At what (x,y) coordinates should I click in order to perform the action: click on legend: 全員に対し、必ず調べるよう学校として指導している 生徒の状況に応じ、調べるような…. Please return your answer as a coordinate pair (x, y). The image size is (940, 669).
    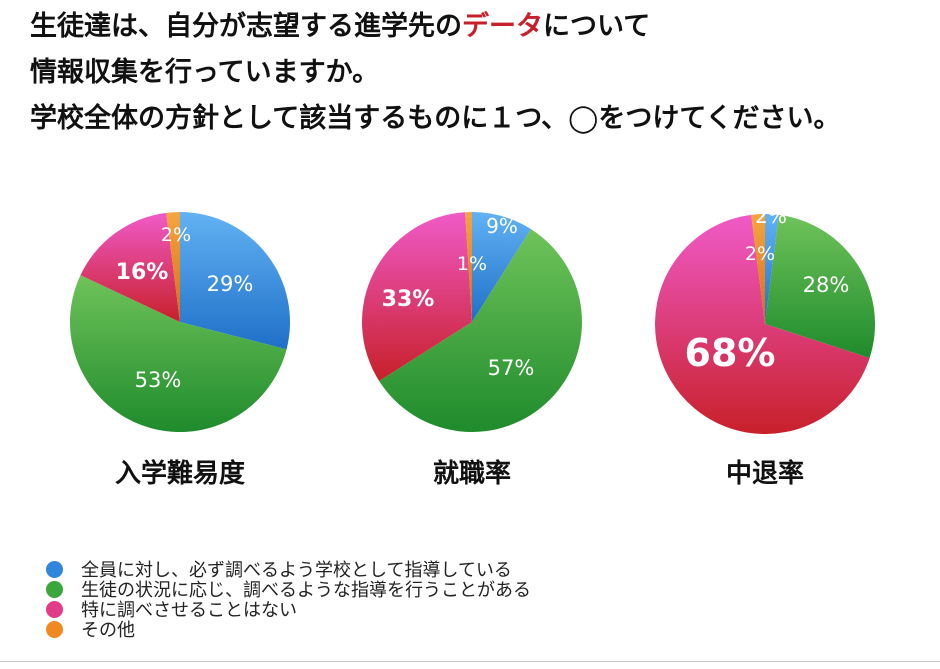
    Looking at the image, I should click on (288, 600).